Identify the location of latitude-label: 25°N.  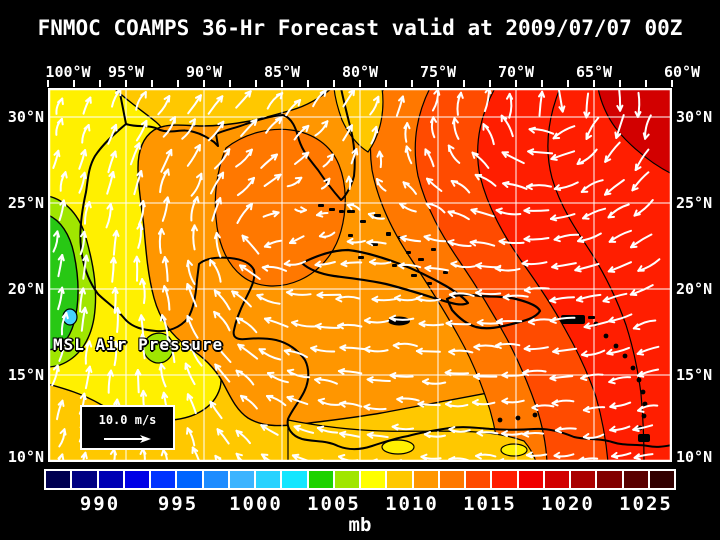
(25, 203).